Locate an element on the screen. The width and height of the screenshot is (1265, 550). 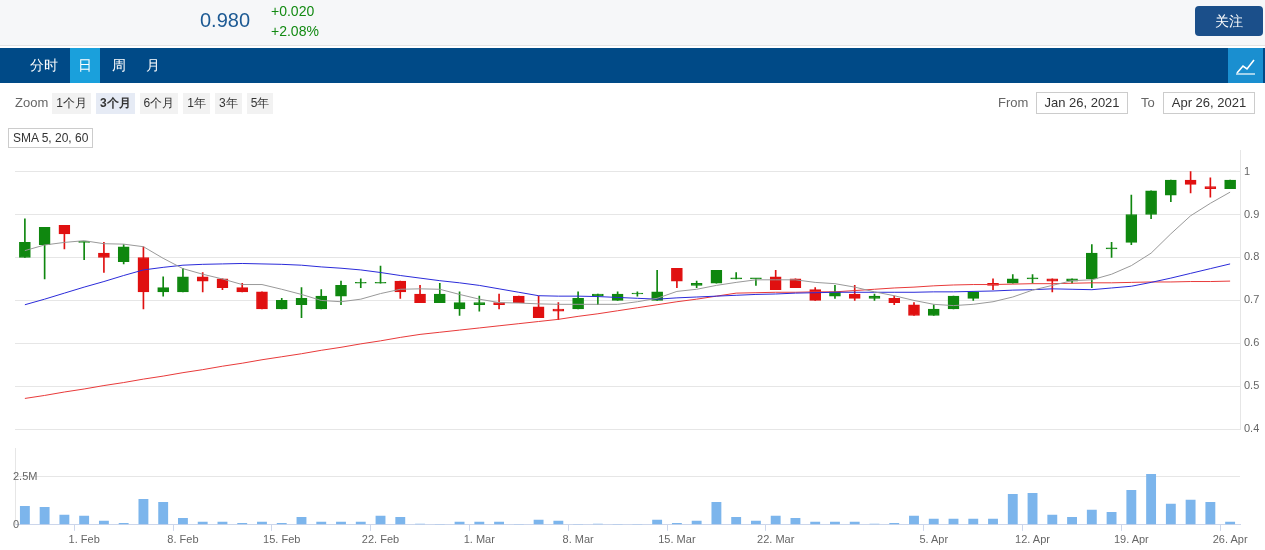
text: 1年 is located at coordinates (196, 103).